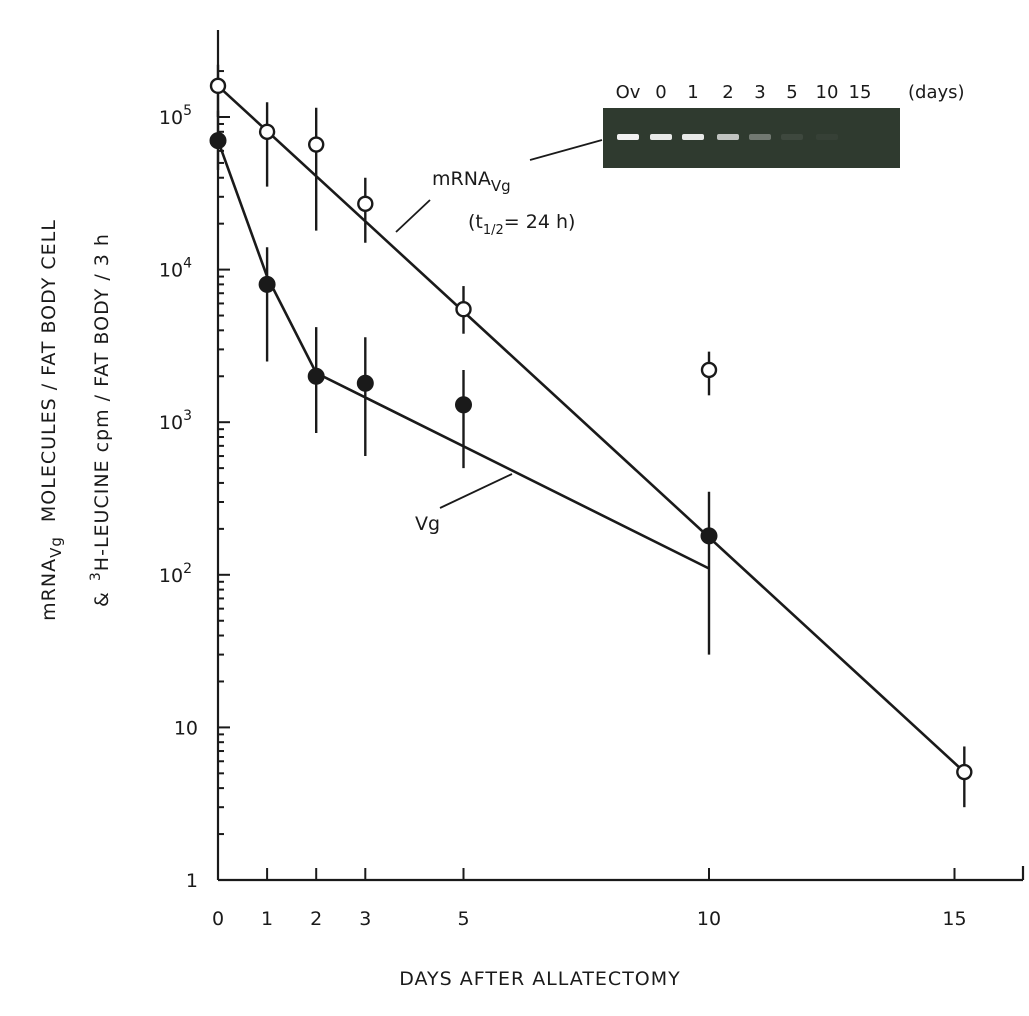 Image resolution: width=1029 pixels, height=1016 pixels. I want to click on y-title-leucine: H-LEUCINE cpm / FAT BODY / 3 h, so click(102, 402).